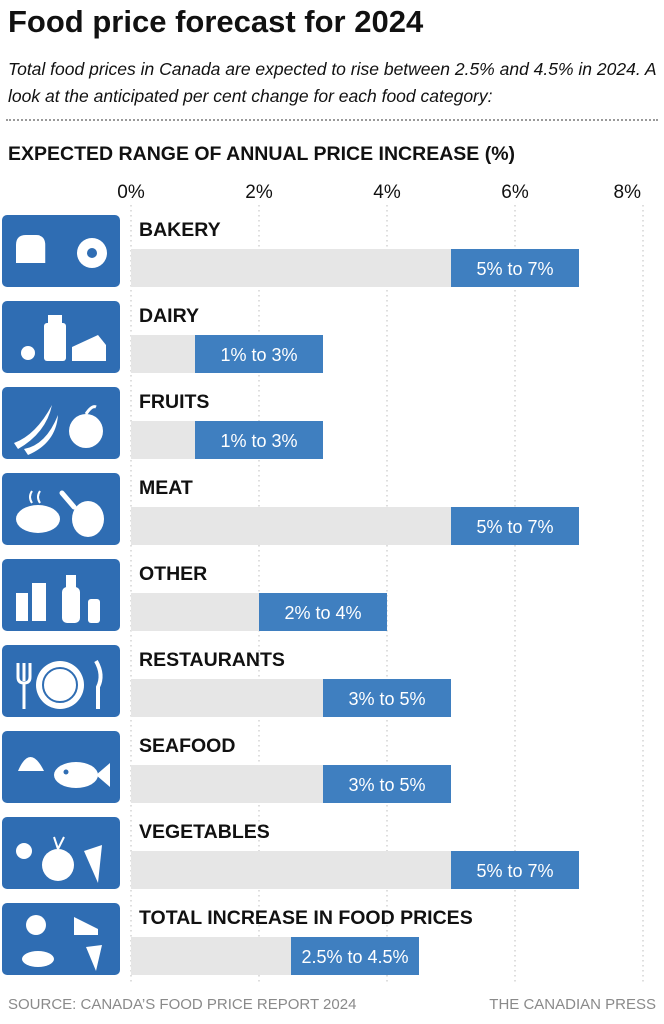 The image size is (664, 1024). Describe the element at coordinates (187, 746) in the screenshot. I see `category-label: SEAFOOD` at that location.